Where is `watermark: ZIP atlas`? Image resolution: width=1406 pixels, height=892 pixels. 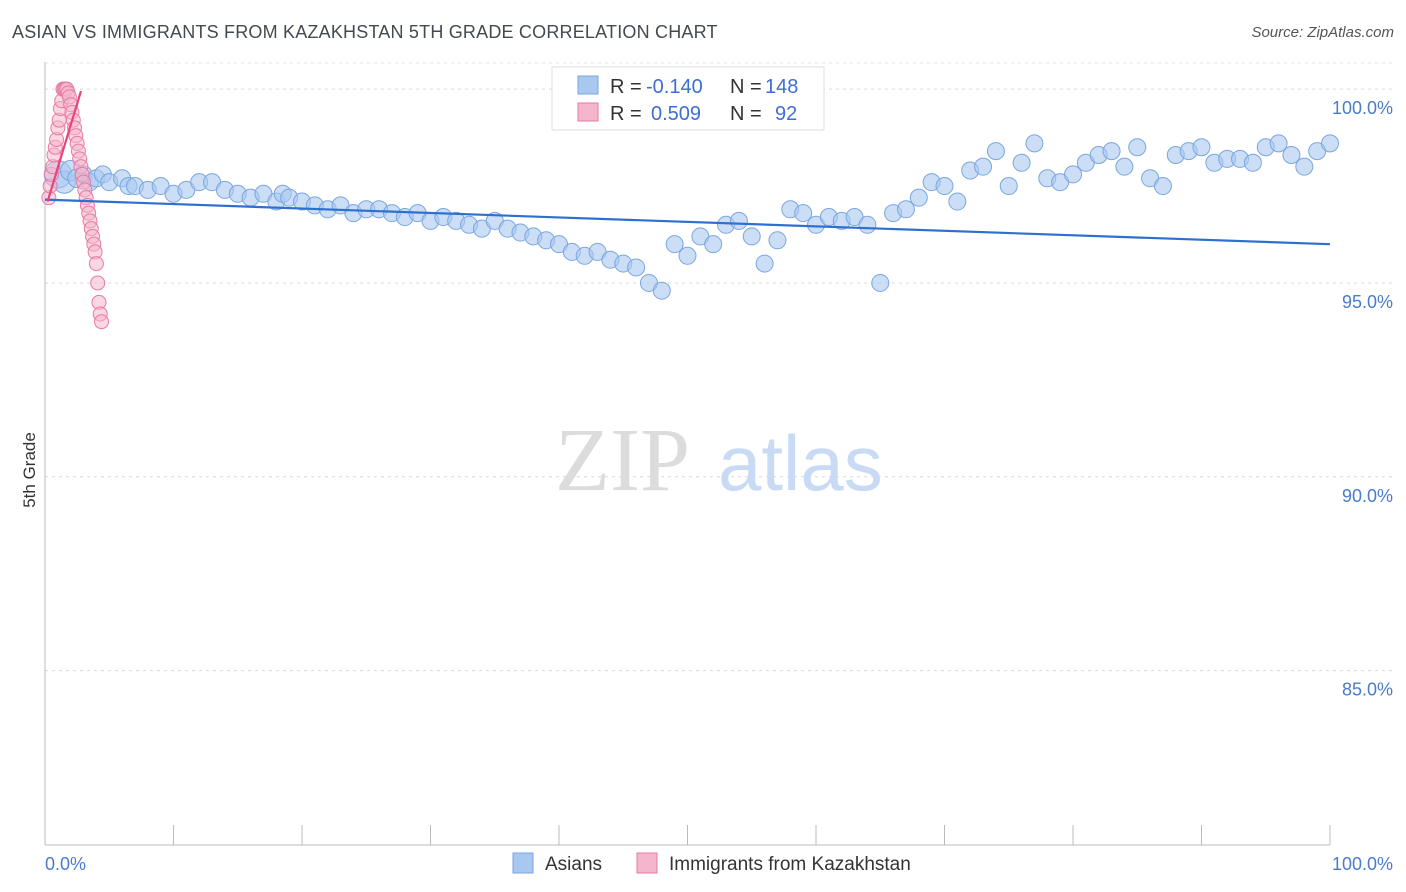 watermark: ZIP atlas is located at coordinates (719, 460).